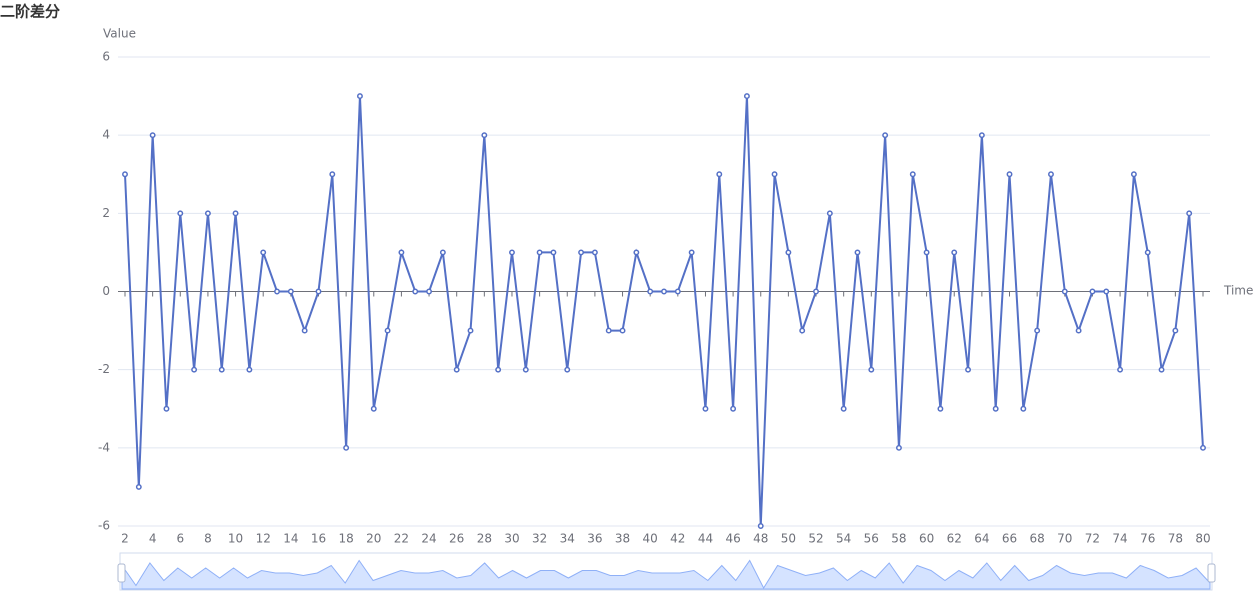  Describe the element at coordinates (622, 539) in the screenshot. I see `x-tick-label: 38` at that location.